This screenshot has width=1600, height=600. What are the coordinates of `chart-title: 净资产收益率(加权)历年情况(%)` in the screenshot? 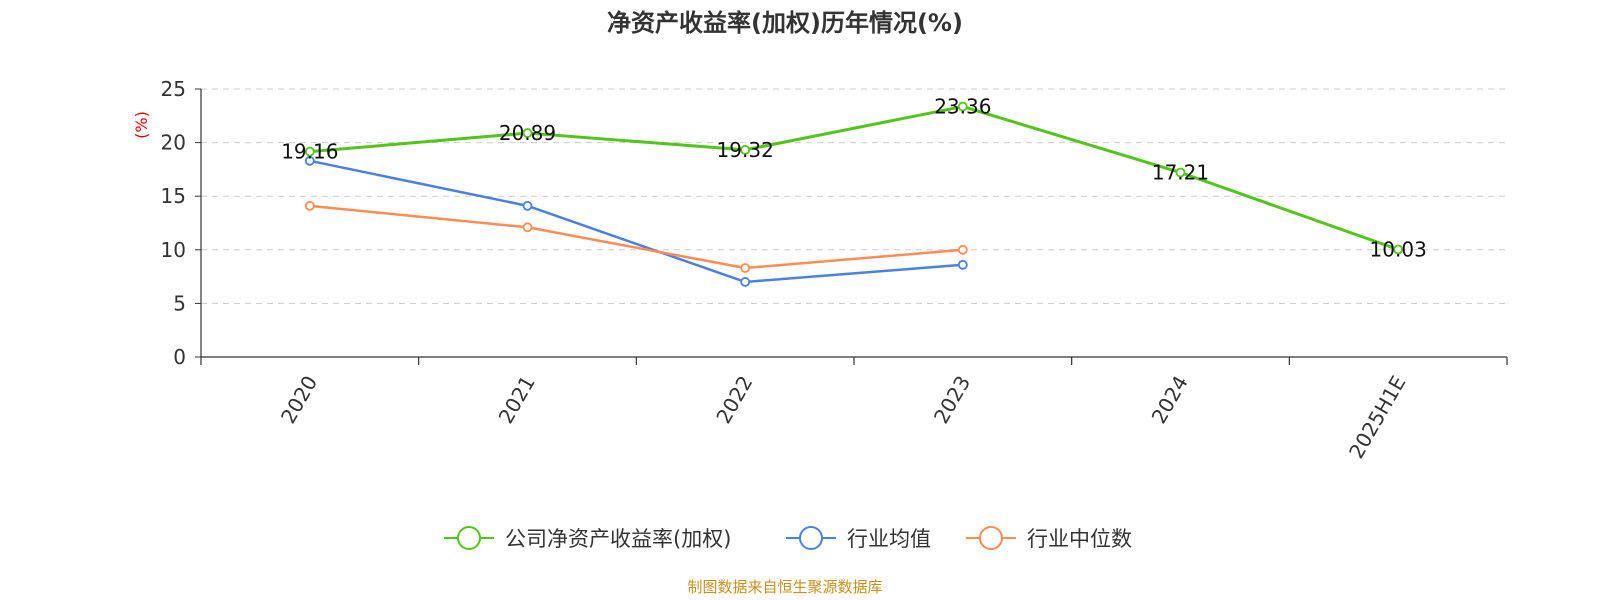 It's located at (785, 23).